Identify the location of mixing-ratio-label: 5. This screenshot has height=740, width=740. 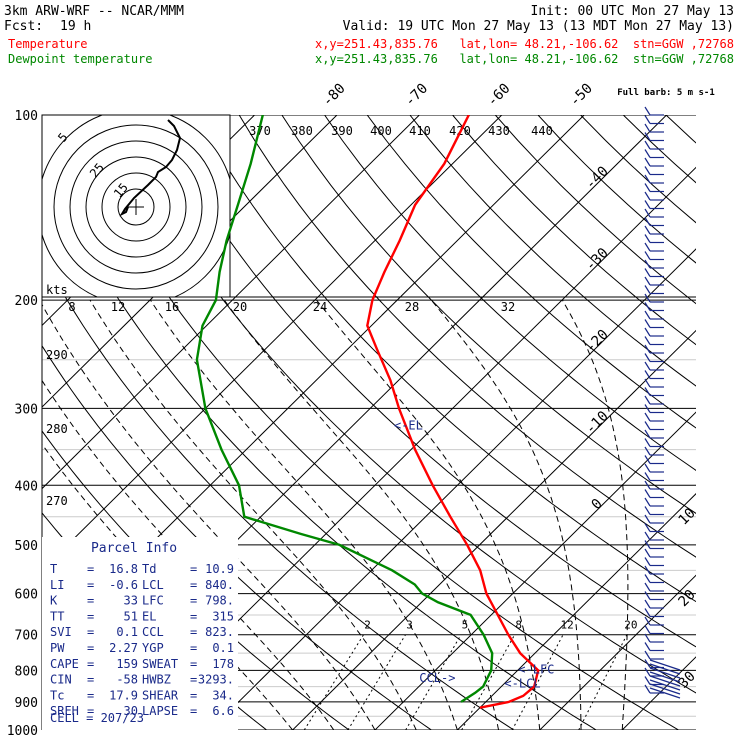
(465, 625).